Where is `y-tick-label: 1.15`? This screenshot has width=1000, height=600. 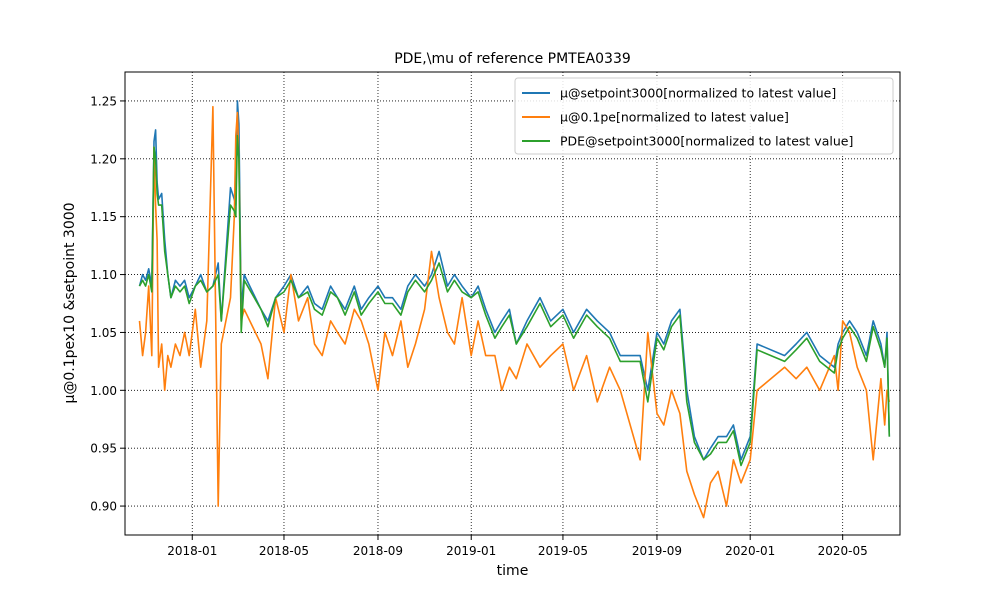
y-tick-label: 1.15 is located at coordinates (103, 217).